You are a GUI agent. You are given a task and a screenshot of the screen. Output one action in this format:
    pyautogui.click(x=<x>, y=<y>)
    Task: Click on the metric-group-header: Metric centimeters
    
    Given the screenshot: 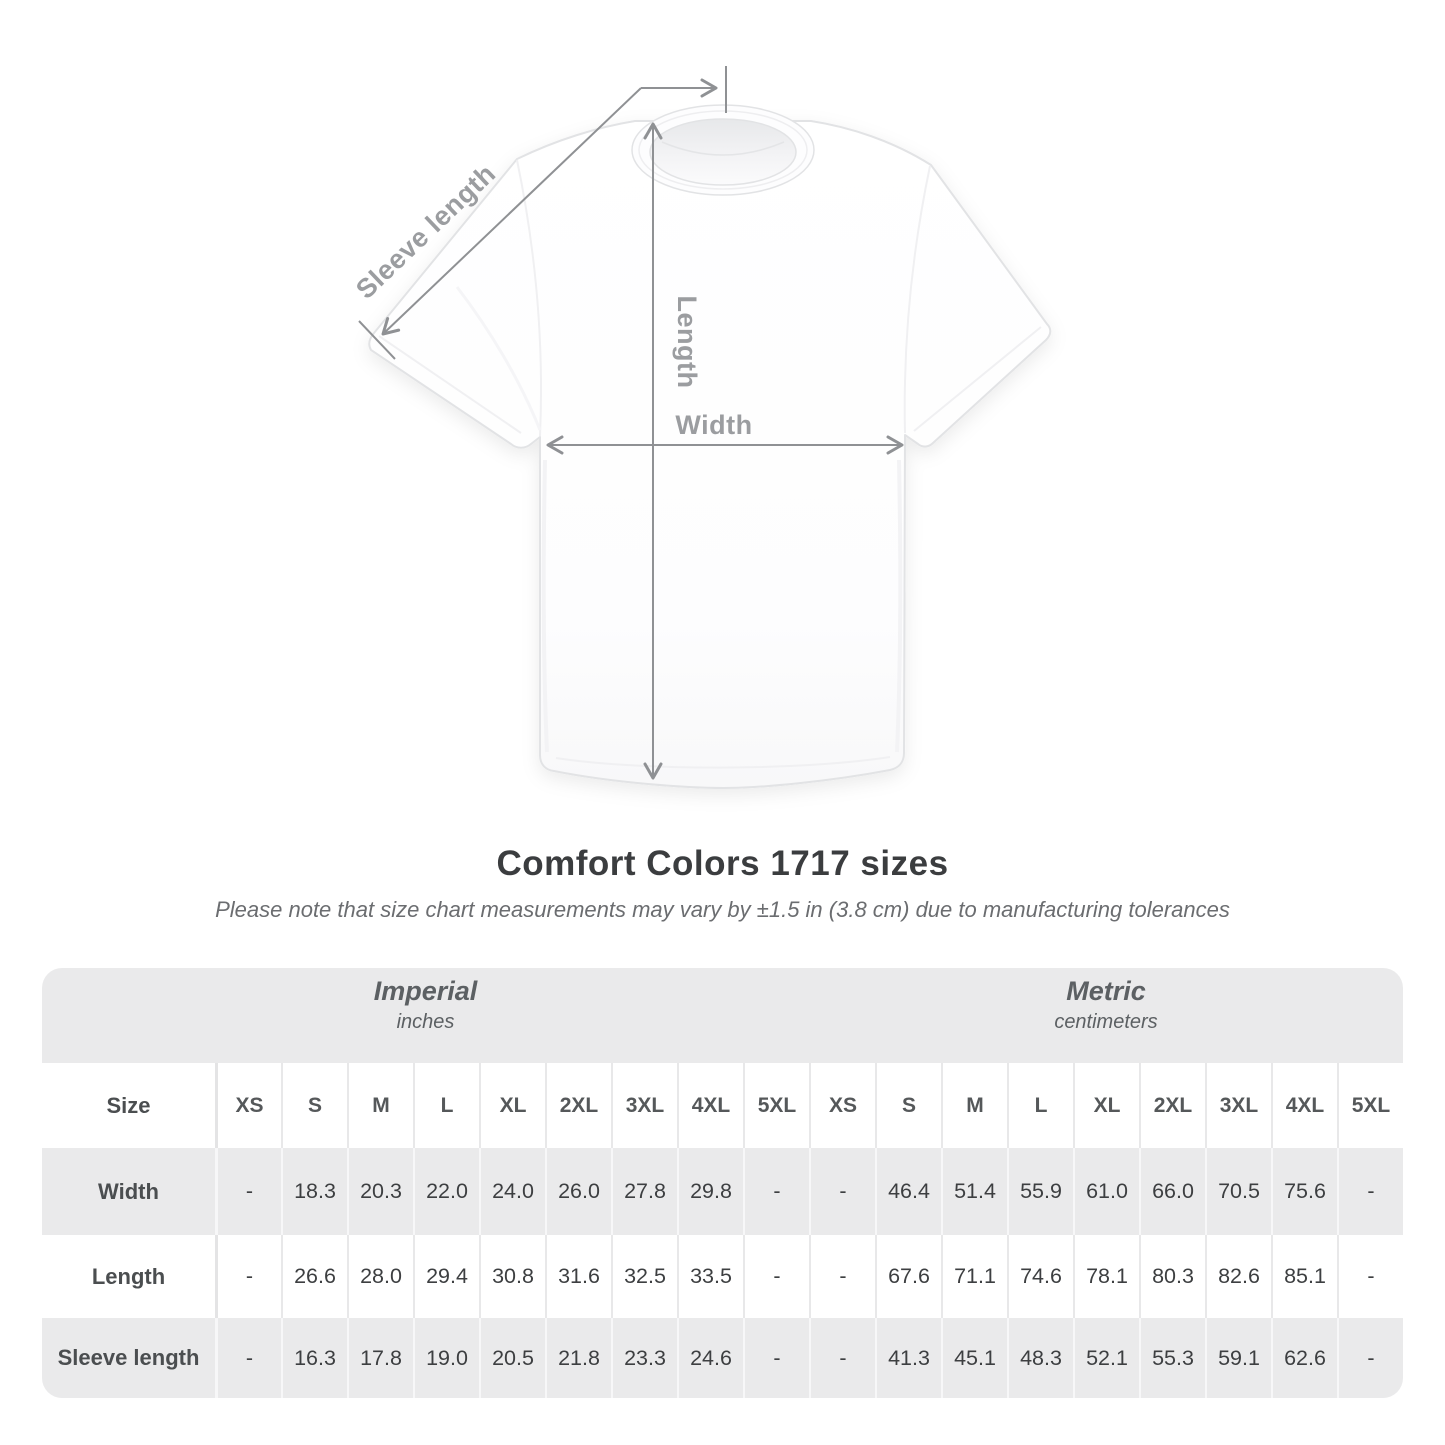 What is the action you would take?
    pyautogui.click(x=1106, y=1015)
    